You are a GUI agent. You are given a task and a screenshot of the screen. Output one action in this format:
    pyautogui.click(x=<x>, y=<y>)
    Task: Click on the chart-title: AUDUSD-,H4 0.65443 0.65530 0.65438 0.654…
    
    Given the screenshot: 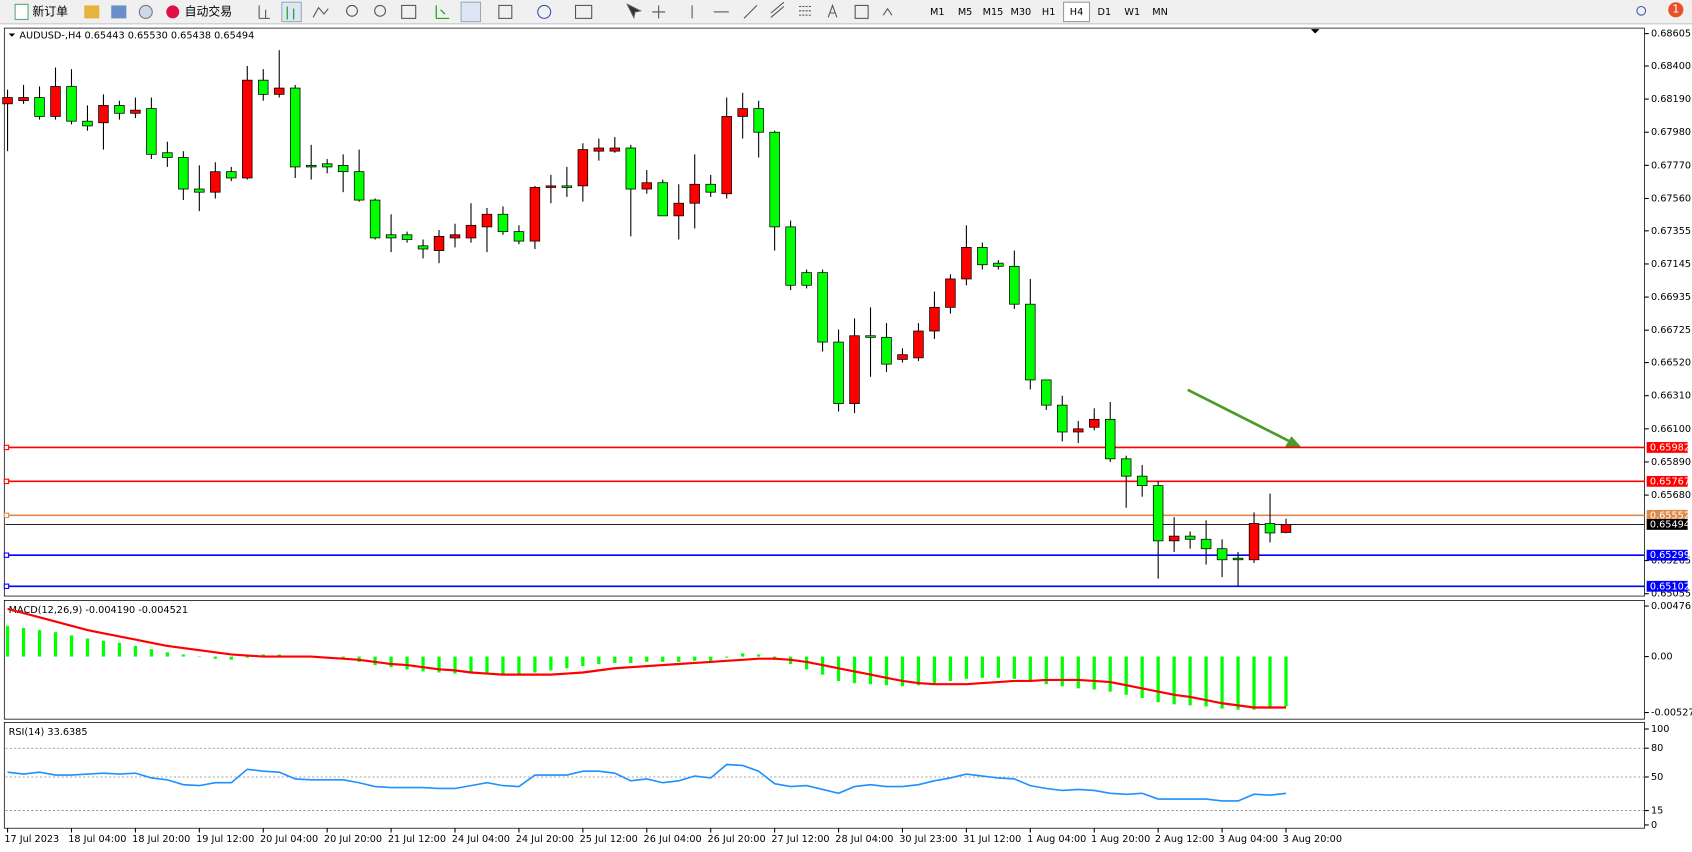 What is the action you would take?
    pyautogui.click(x=136, y=36)
    